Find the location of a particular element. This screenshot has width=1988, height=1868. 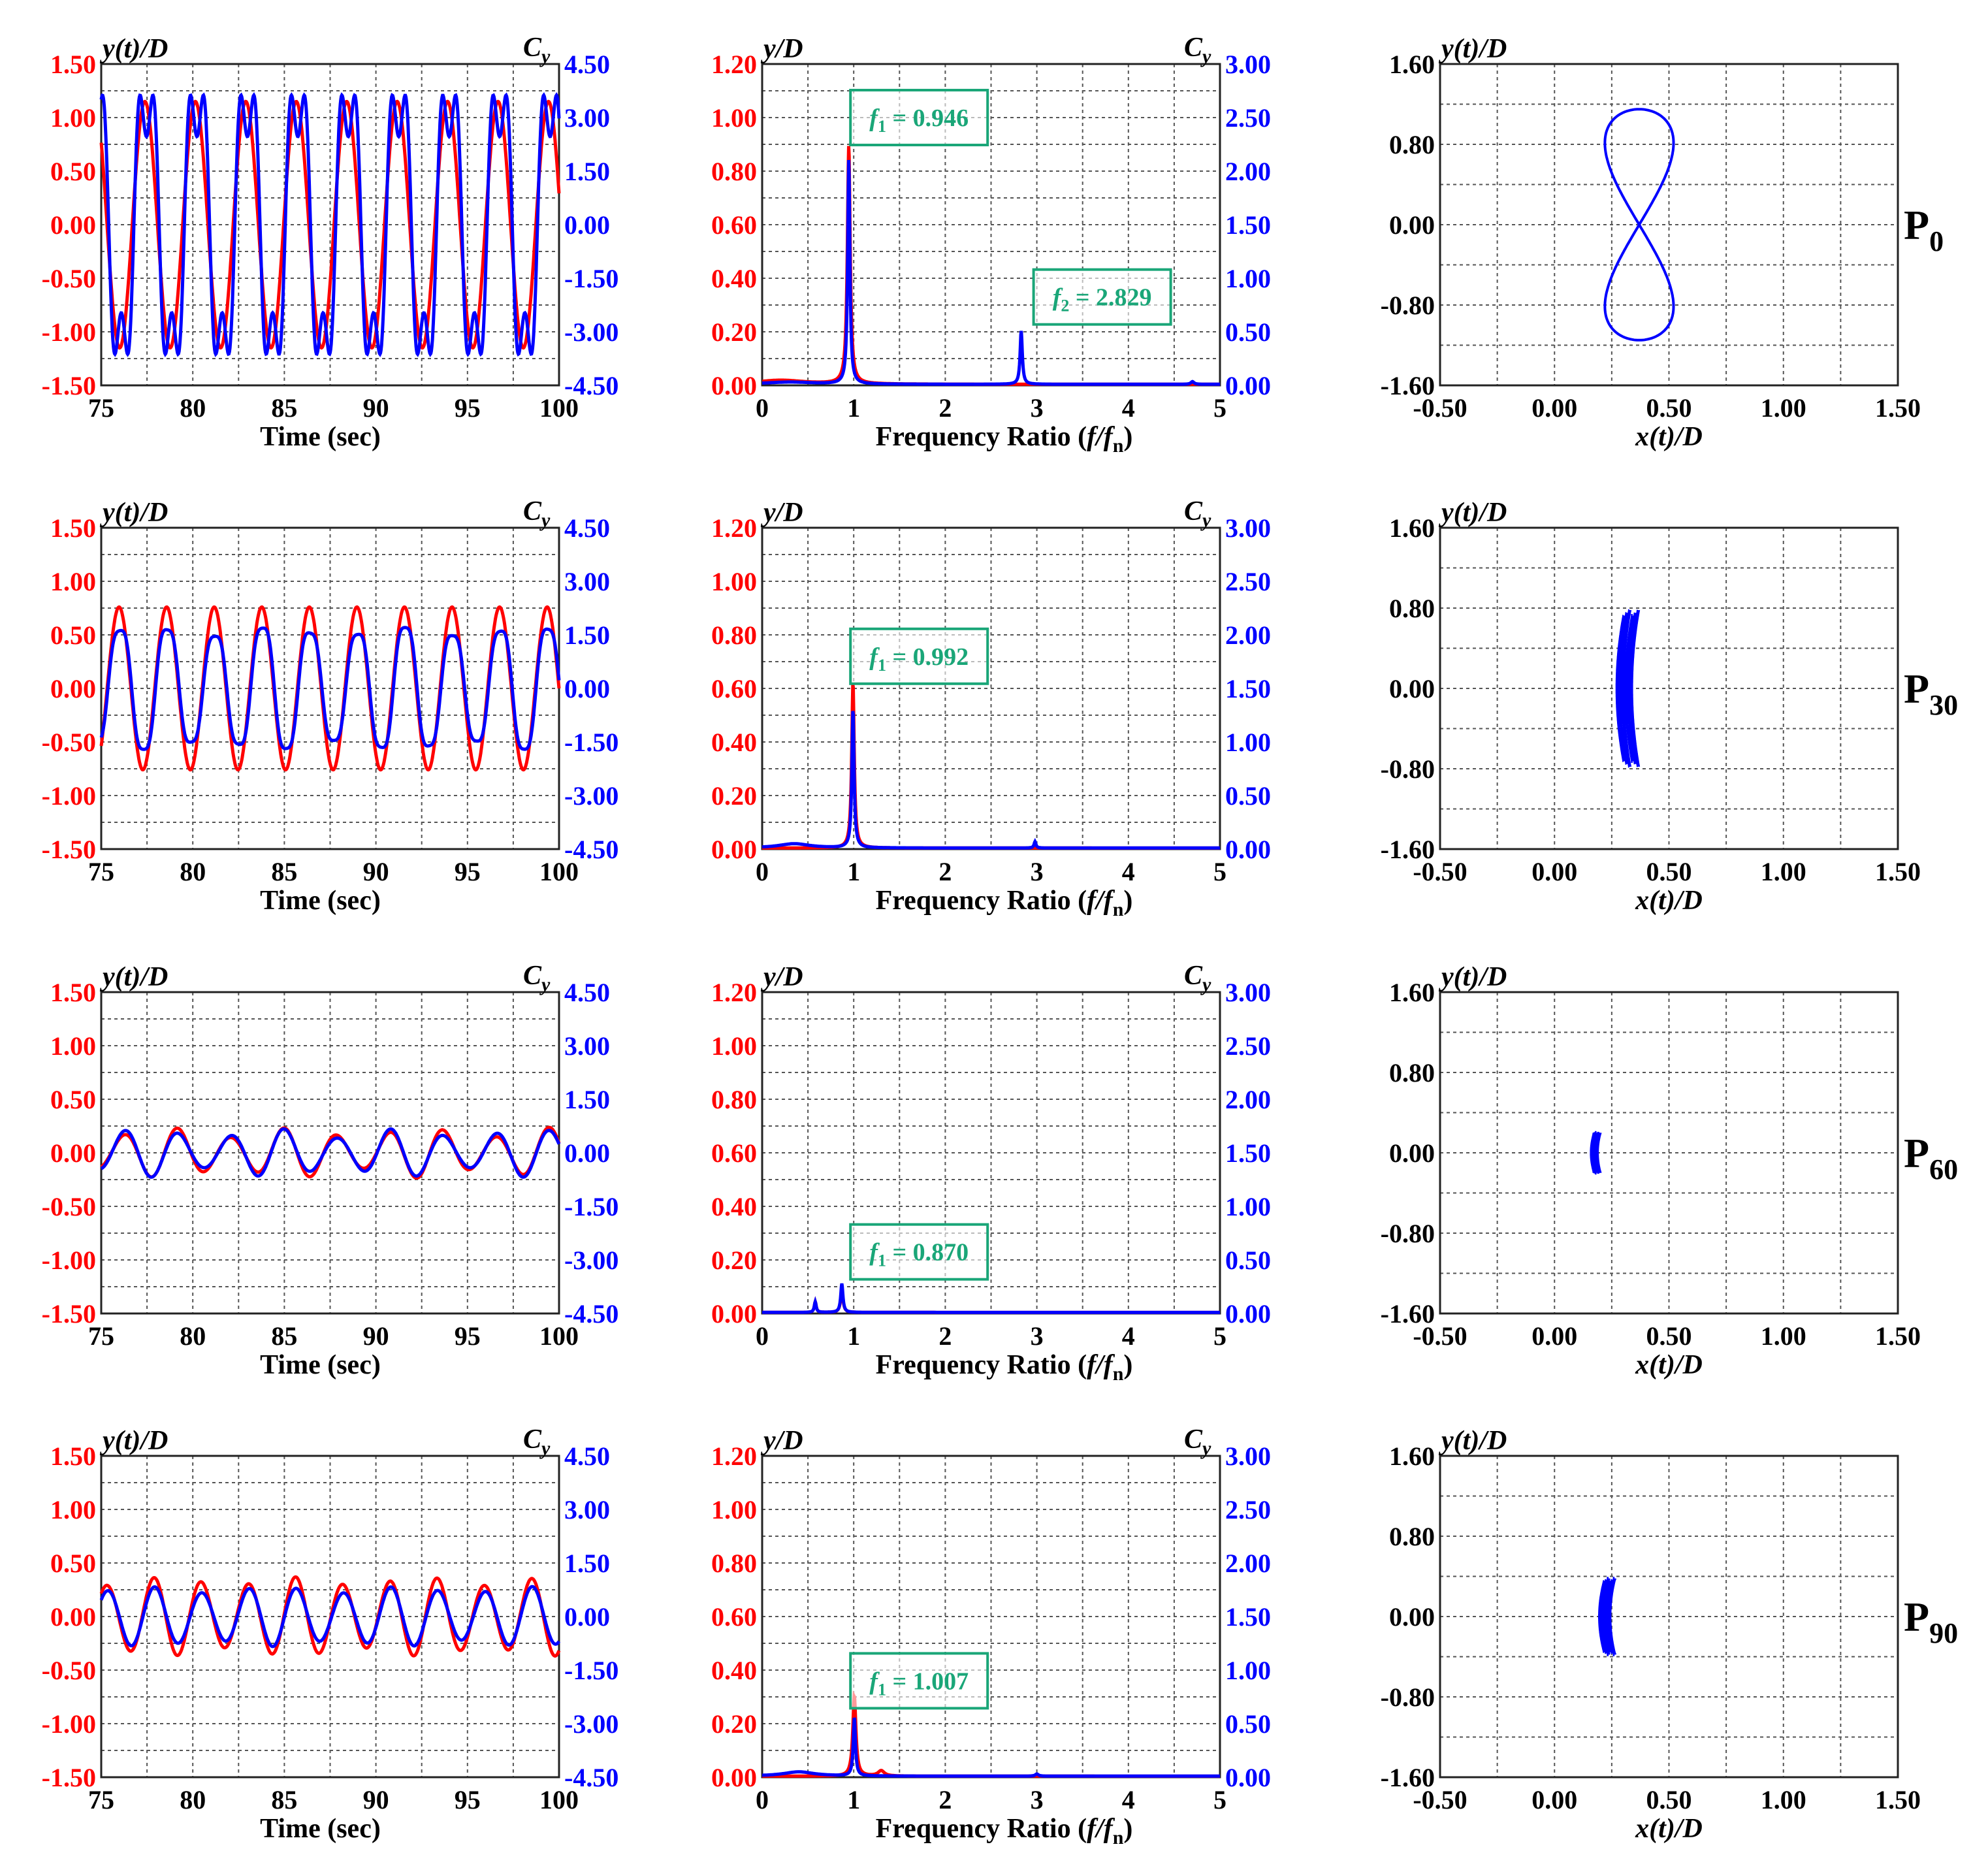

y-tick-label-right: -3.00 is located at coordinates (591, 1260).